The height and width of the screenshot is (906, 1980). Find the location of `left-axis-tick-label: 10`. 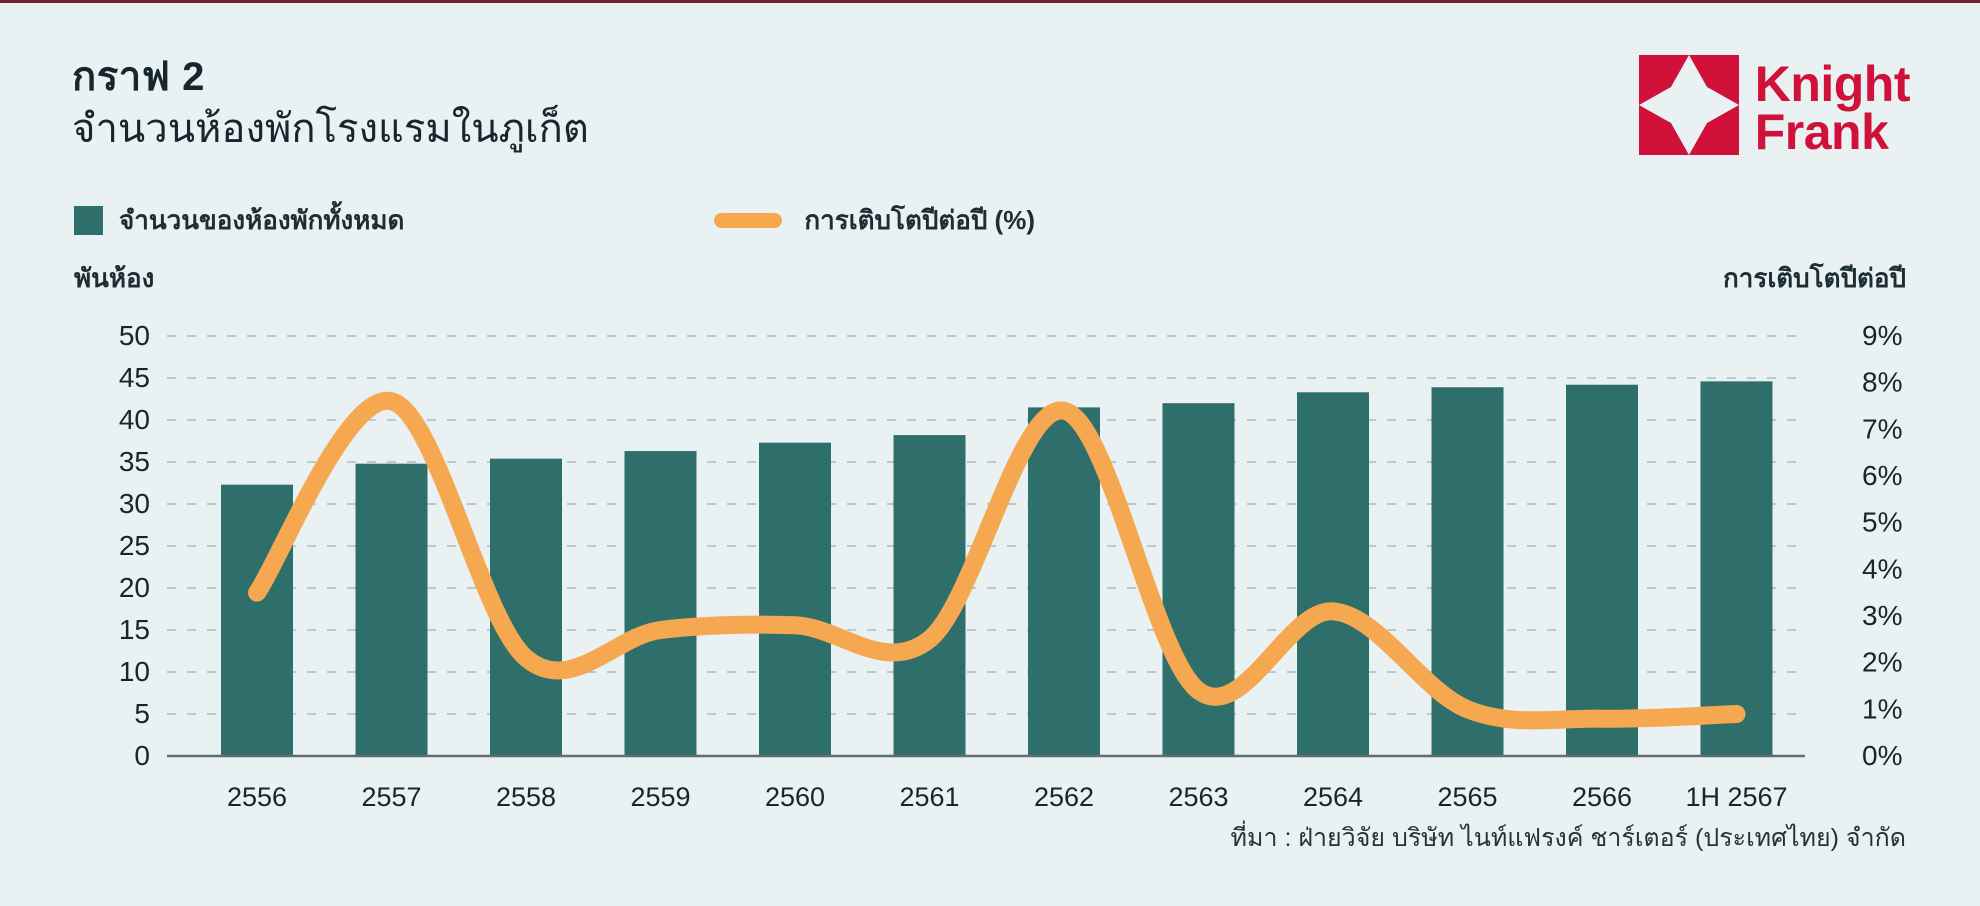

left-axis-tick-label: 10 is located at coordinates (134, 671).